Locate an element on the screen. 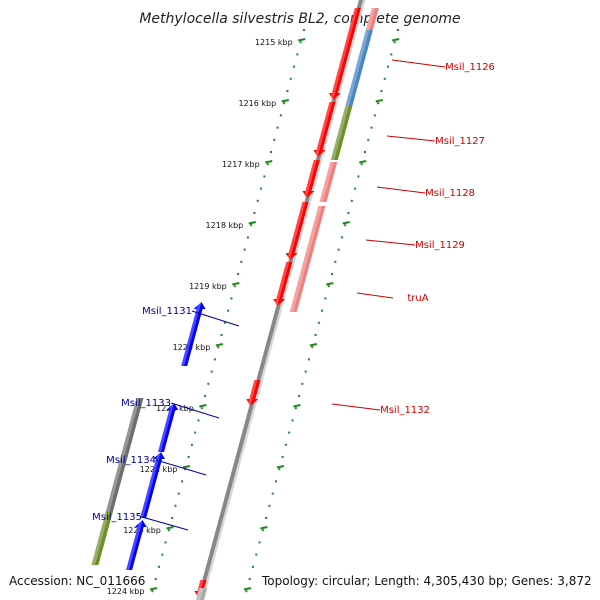 This screenshot has height=600, width=600. gene-label: Msil_1134 is located at coordinates (131, 460).